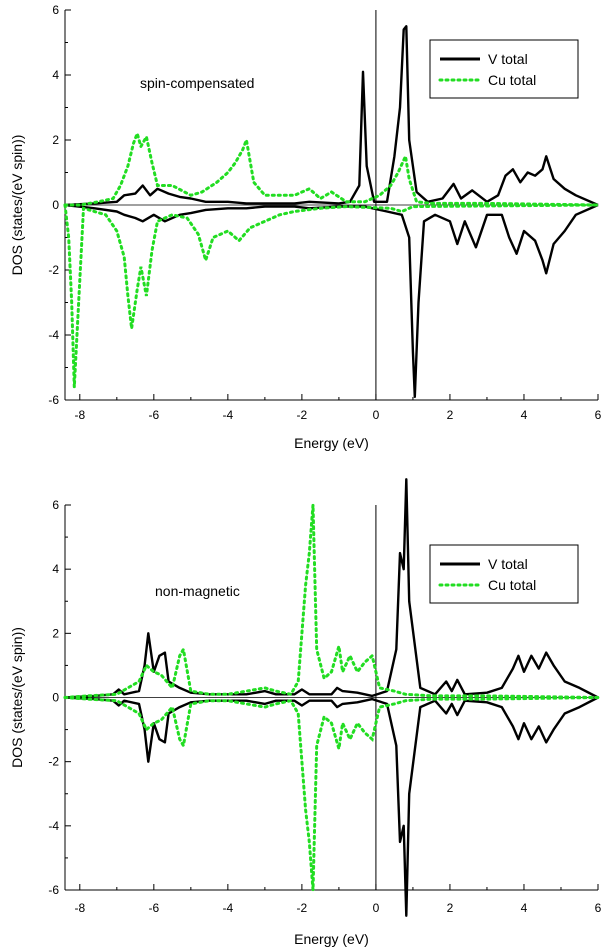 Image resolution: width=601 pixels, height=952 pixels. What do you see at coordinates (197, 591) in the screenshot?
I see `panel-annotation: non-magnetic` at bounding box center [197, 591].